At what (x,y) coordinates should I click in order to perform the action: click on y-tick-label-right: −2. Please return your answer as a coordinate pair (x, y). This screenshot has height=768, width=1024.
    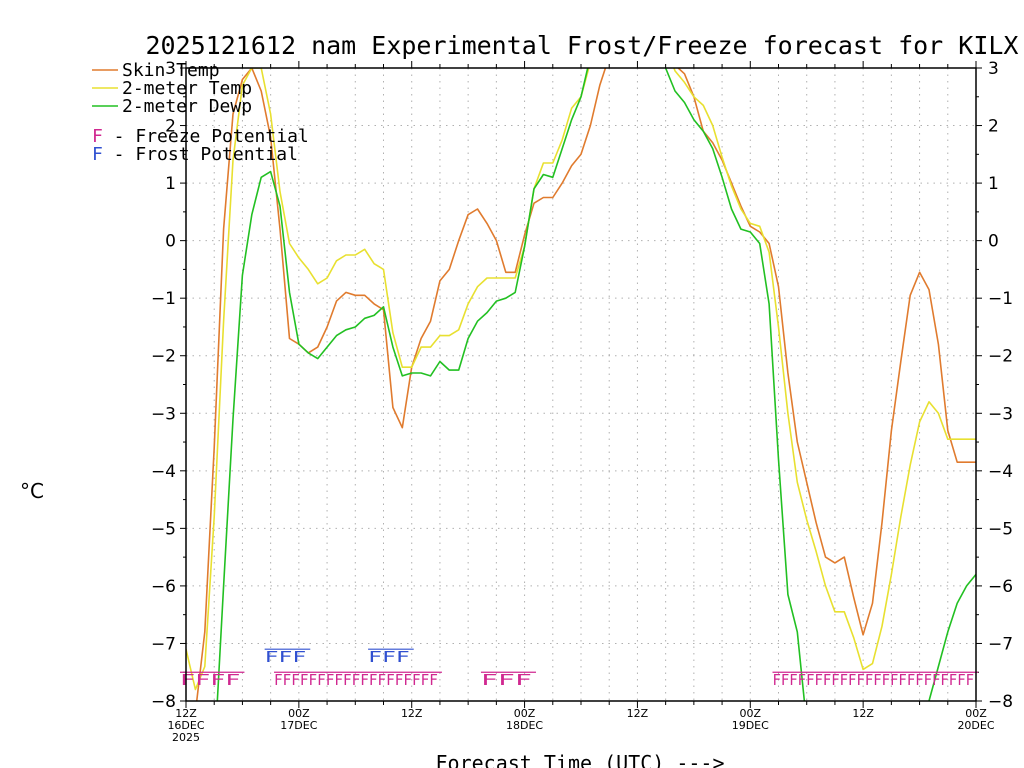
    Looking at the image, I should click on (1000, 357).